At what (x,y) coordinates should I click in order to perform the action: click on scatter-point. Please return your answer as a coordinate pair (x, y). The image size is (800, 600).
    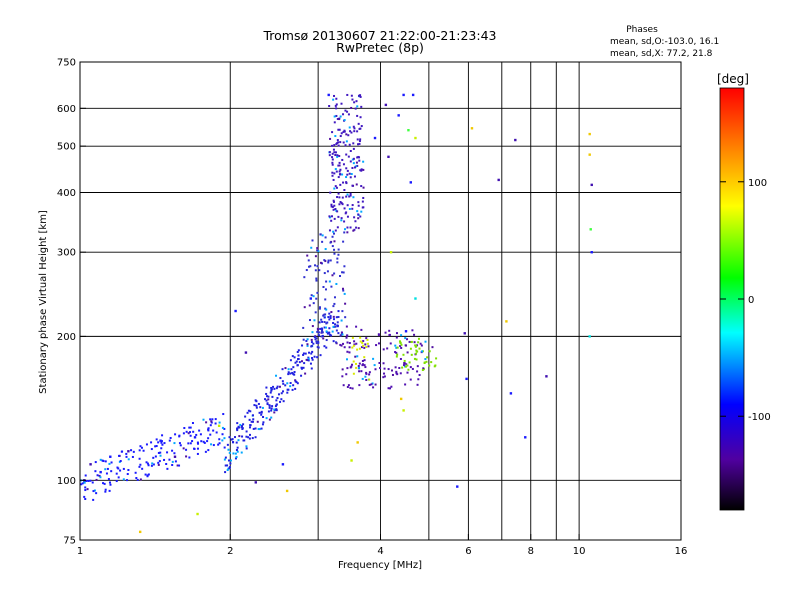
    Looking at the image, I should click on (511, 393).